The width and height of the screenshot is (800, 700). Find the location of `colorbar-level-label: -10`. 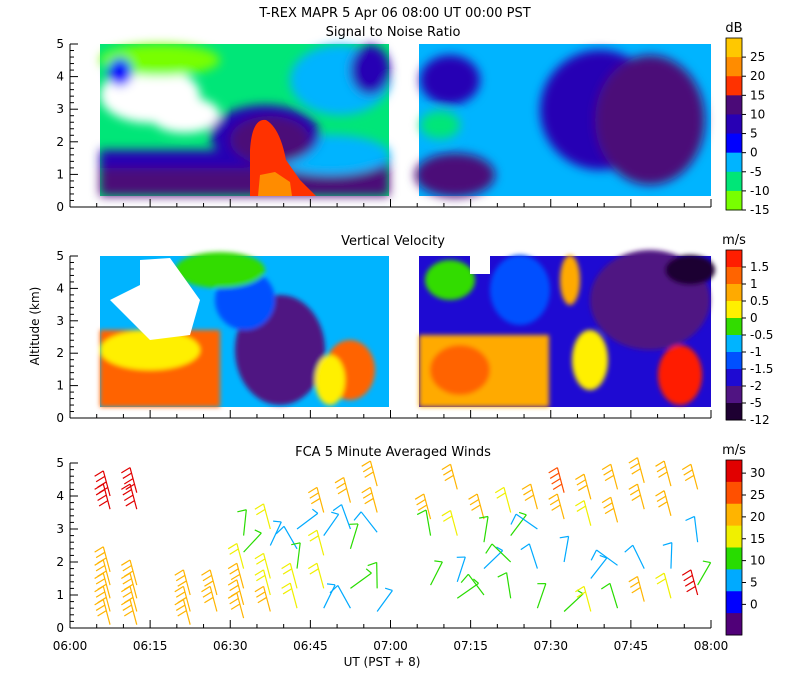

colorbar-level-label: -10 is located at coordinates (760, 191).